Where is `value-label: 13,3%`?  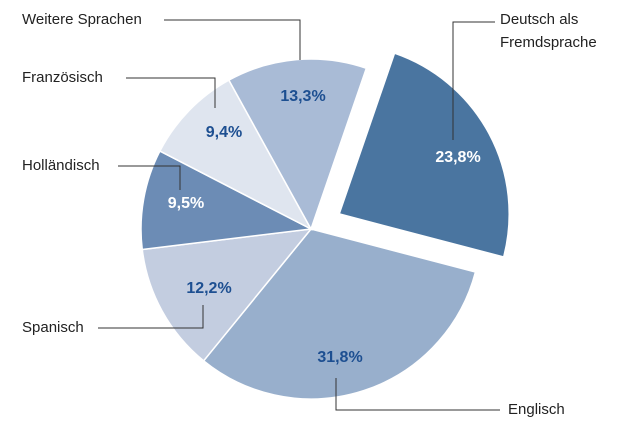
value-label: 13,3% is located at coordinates (302, 96).